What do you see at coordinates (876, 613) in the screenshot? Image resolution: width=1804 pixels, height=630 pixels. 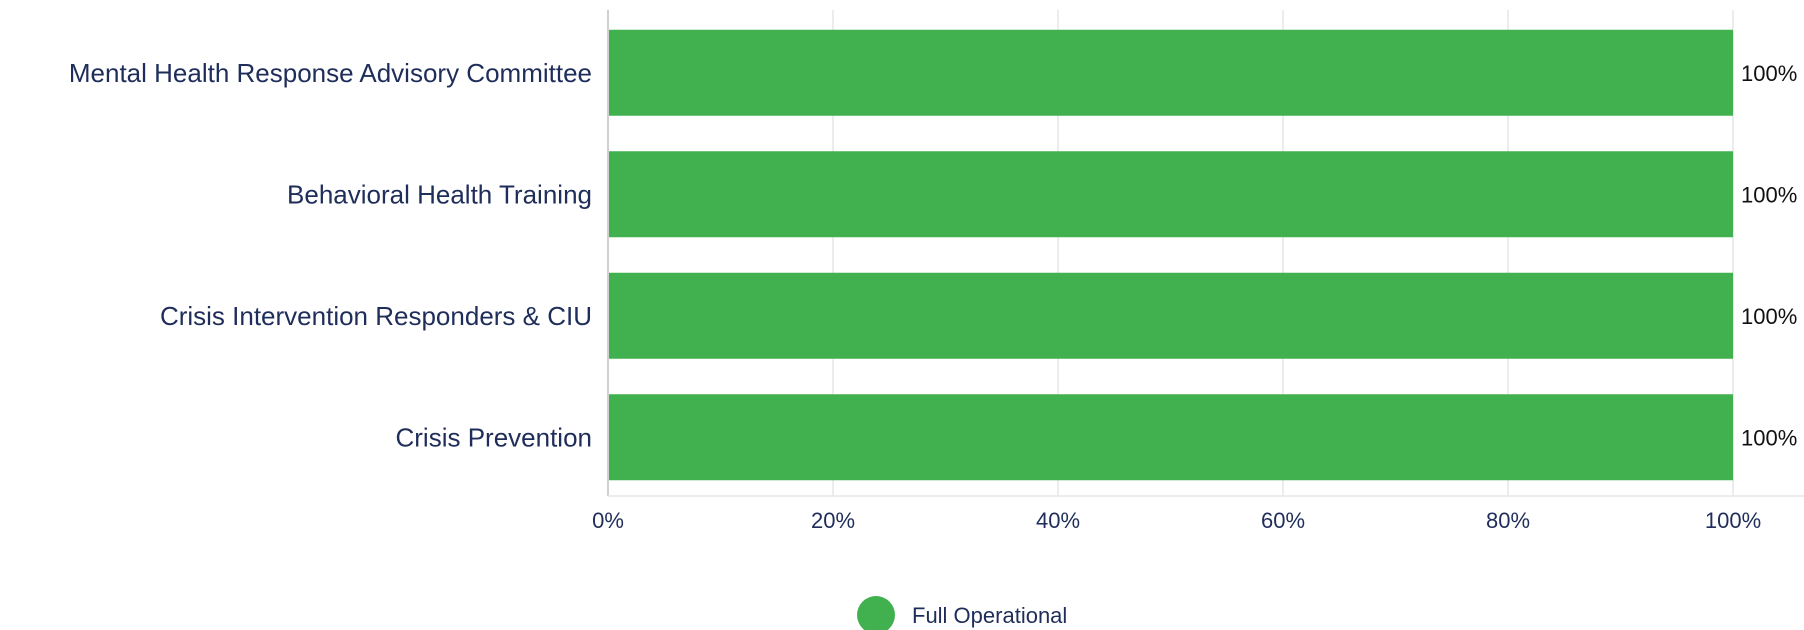 I see `legend-swatch` at bounding box center [876, 613].